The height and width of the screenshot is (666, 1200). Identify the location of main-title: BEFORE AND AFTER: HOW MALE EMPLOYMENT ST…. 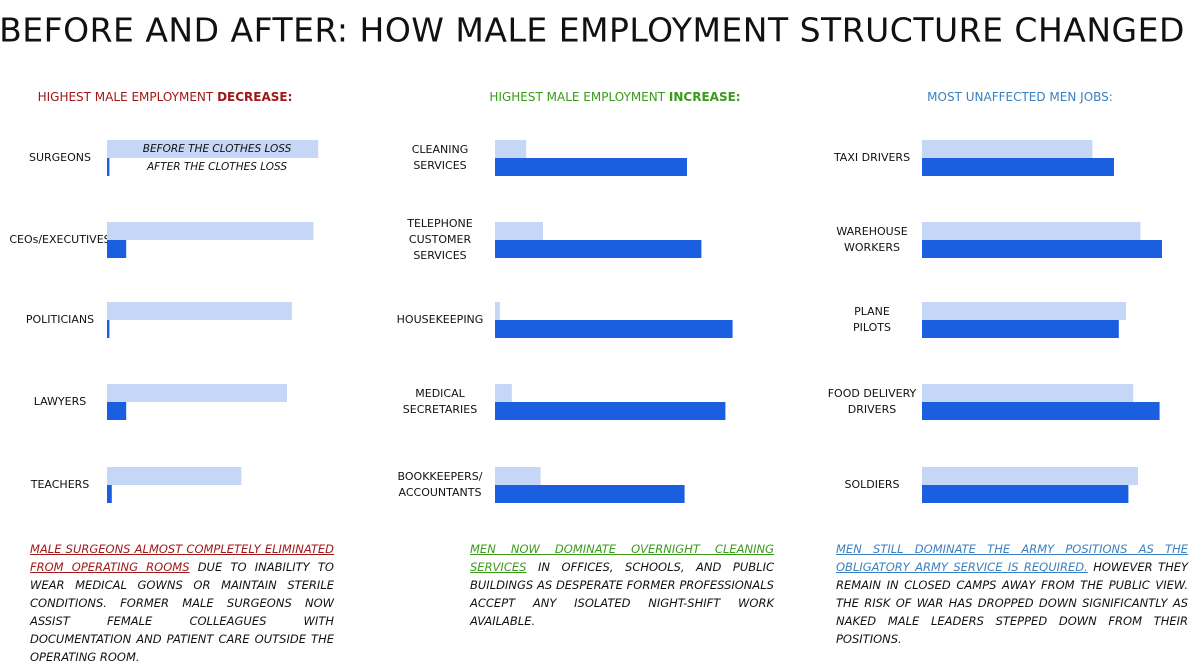
(592, 30).